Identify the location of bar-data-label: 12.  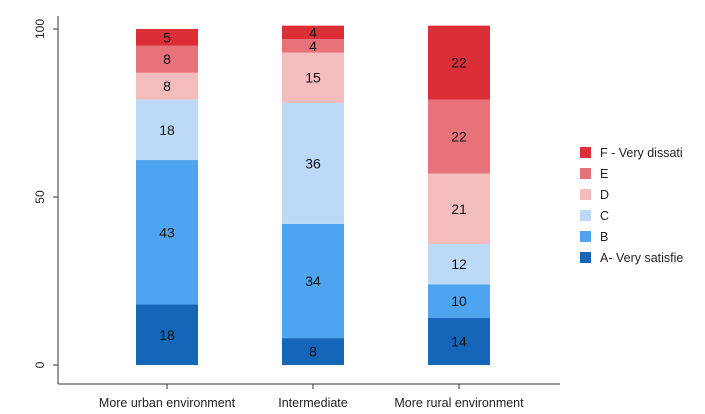
(459, 264).